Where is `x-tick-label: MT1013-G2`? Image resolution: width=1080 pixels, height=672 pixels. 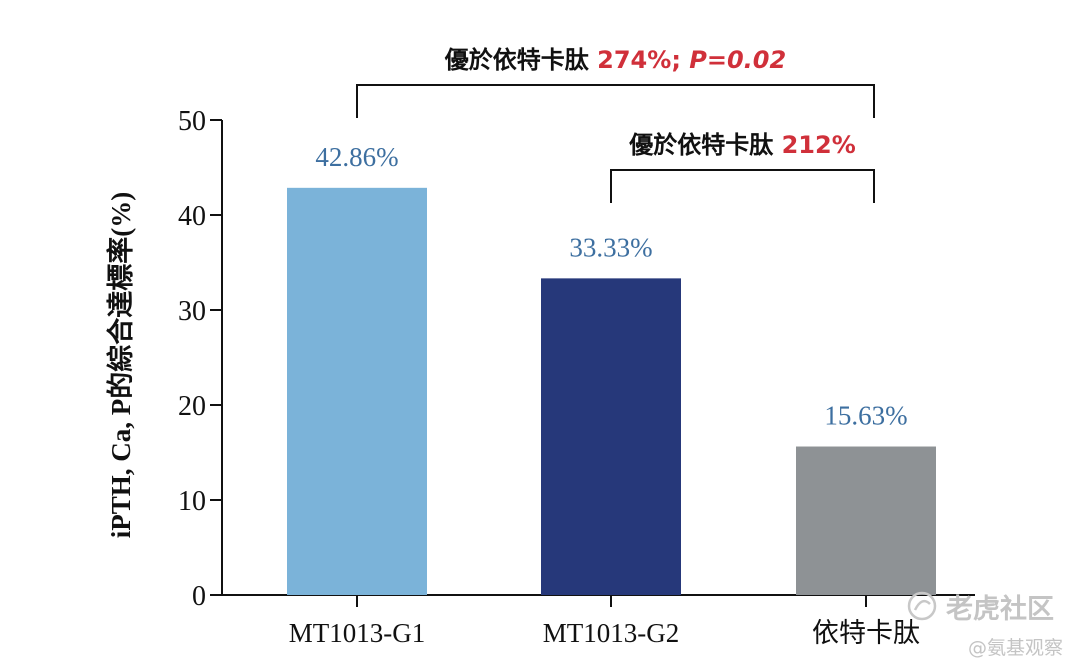
x-tick-label: MT1013-G2 is located at coordinates (611, 633).